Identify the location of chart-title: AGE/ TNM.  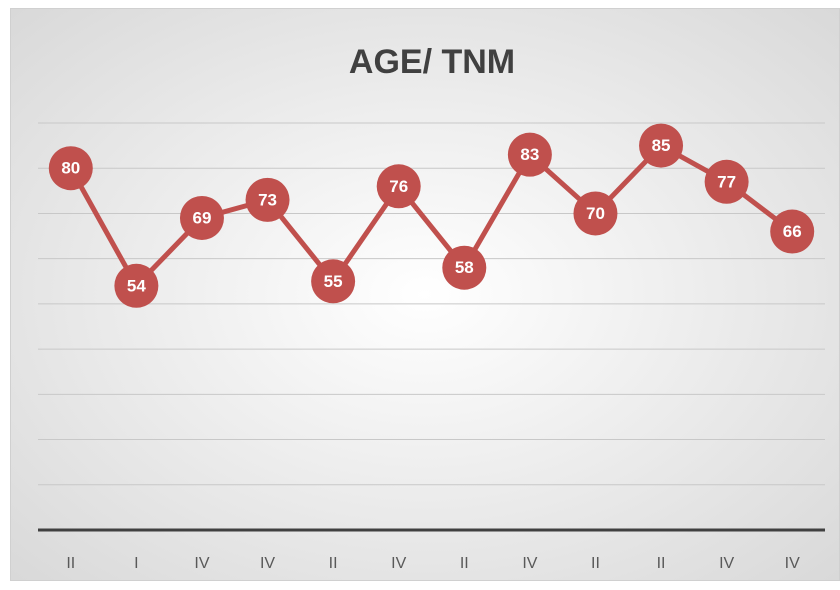
(432, 62).